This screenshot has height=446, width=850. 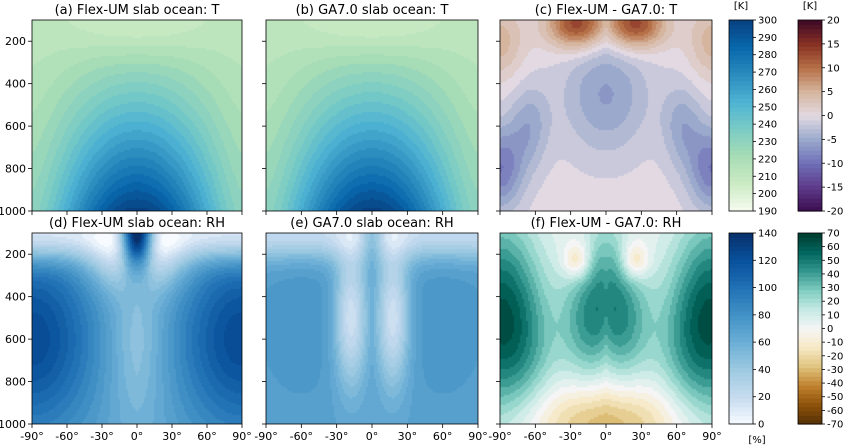 What do you see at coordinates (13, 424) in the screenshot?
I see `y-tick-label: 1000` at bounding box center [13, 424].